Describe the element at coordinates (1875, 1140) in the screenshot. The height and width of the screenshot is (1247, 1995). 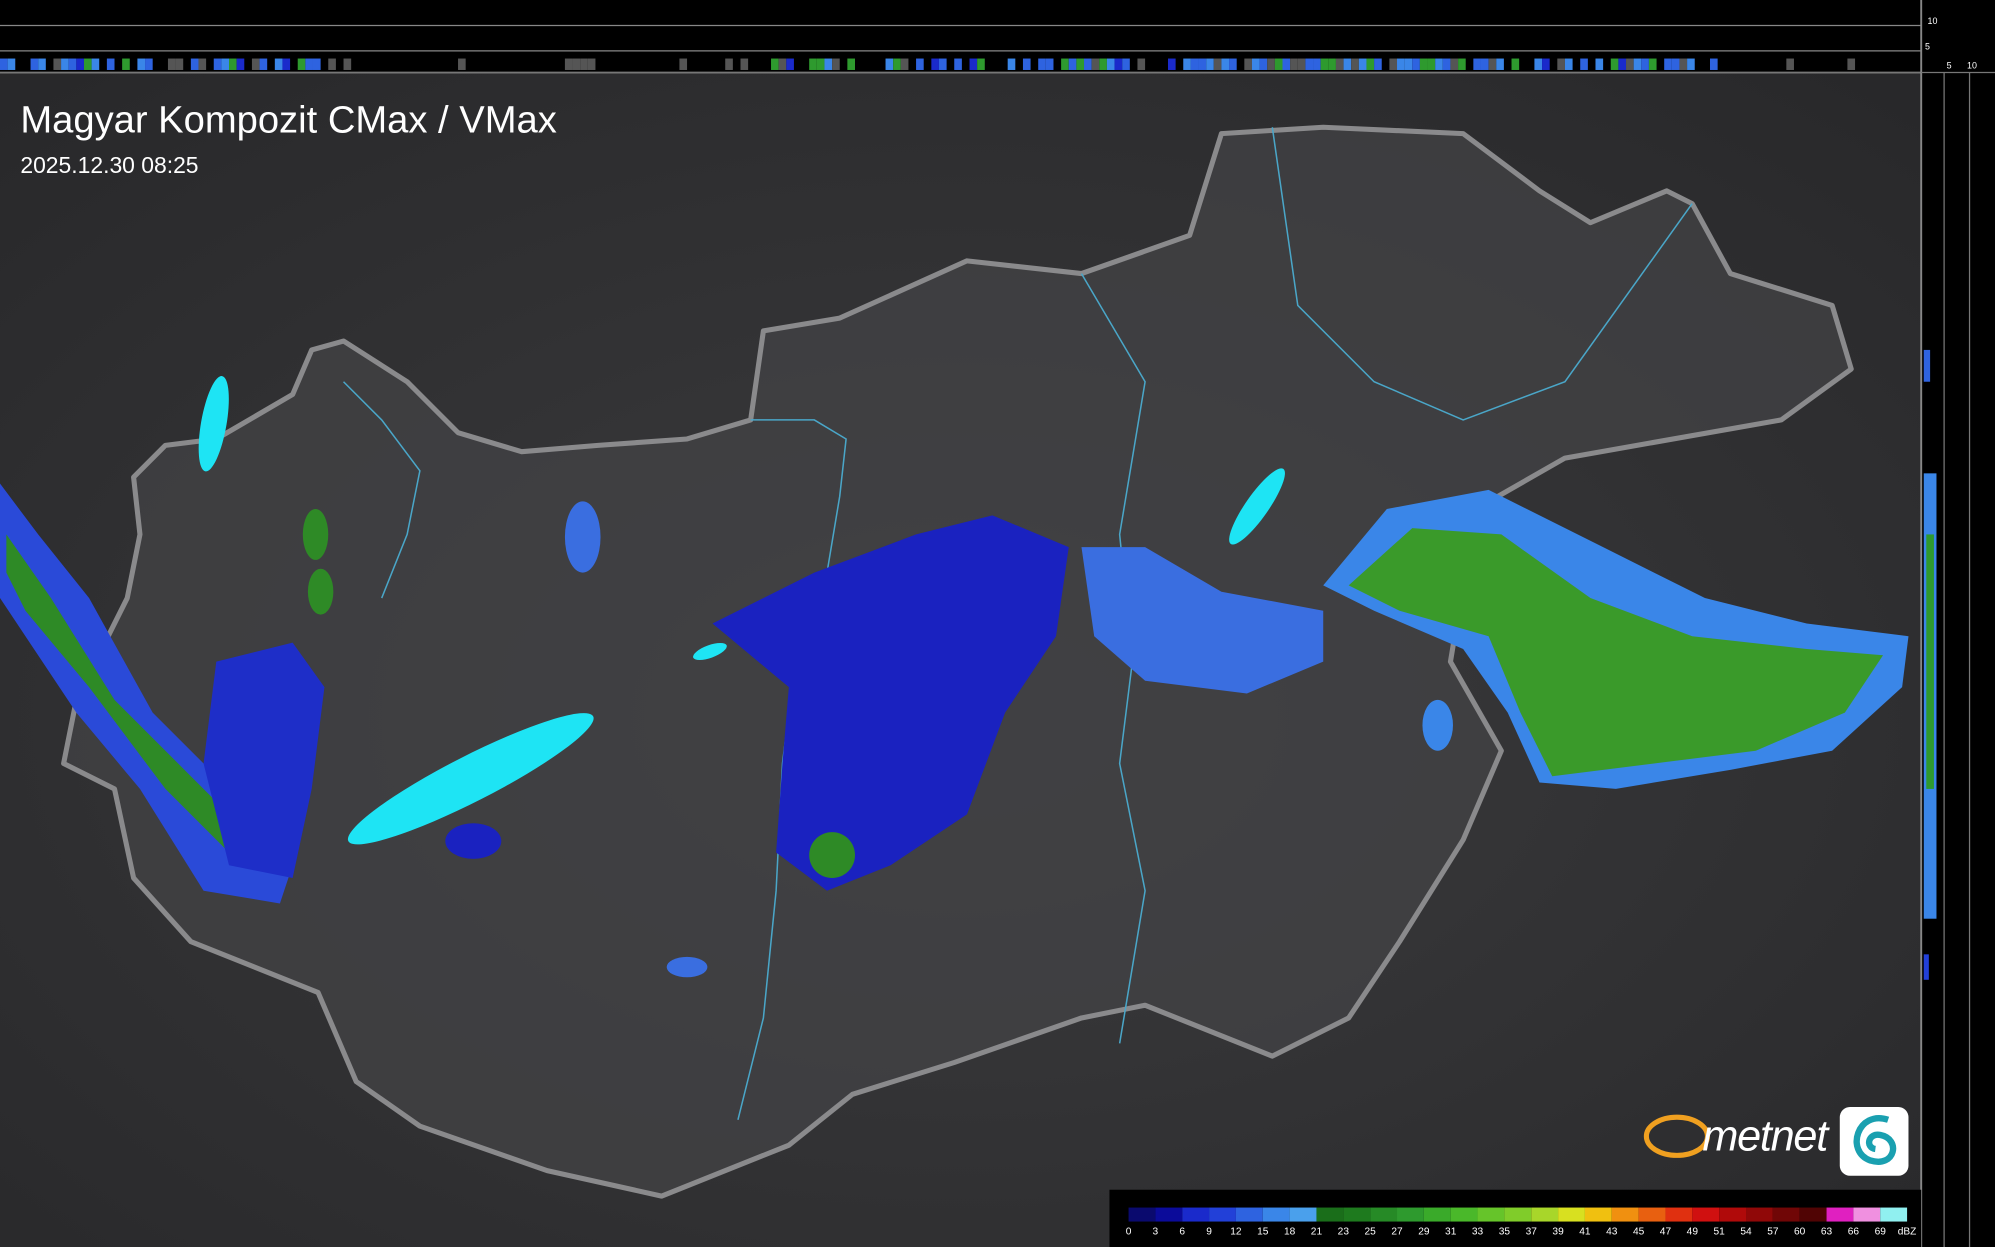
I see `logo-swirl` at that location.